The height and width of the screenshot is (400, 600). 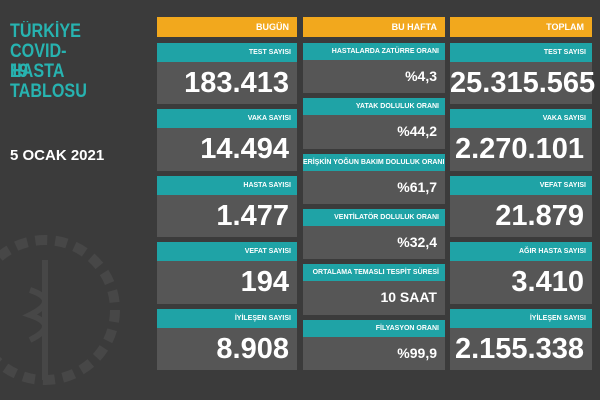 I want to click on cell-label: FİLYASYON ORANI, so click(x=374, y=328).